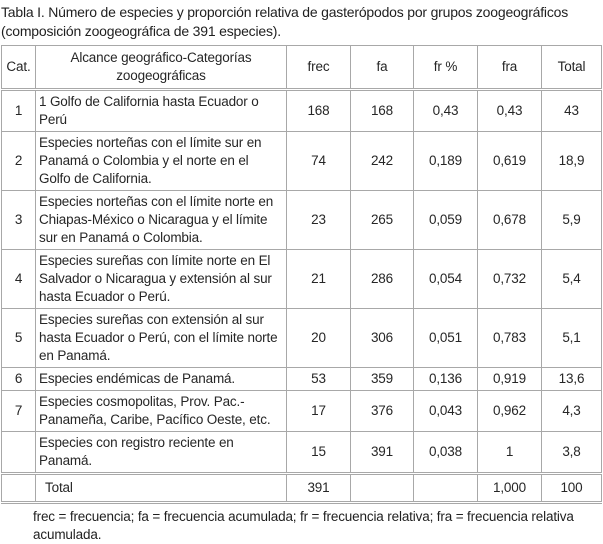  Describe the element at coordinates (161, 379) in the screenshot. I see `desc-cell: Especies endémicas de Panamá.` at that location.